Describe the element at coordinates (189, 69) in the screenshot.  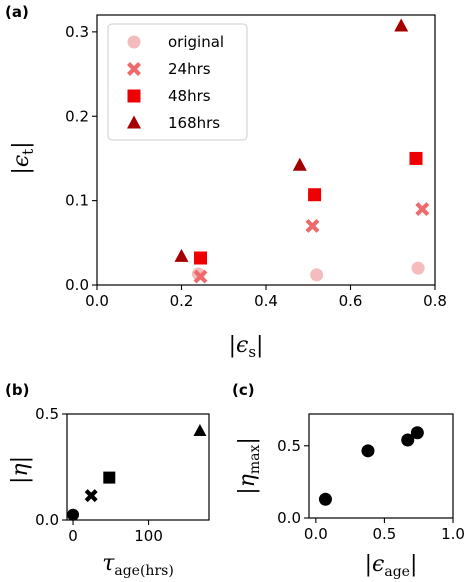
I see `legend-label-24hrs: 24hrs` at that location.